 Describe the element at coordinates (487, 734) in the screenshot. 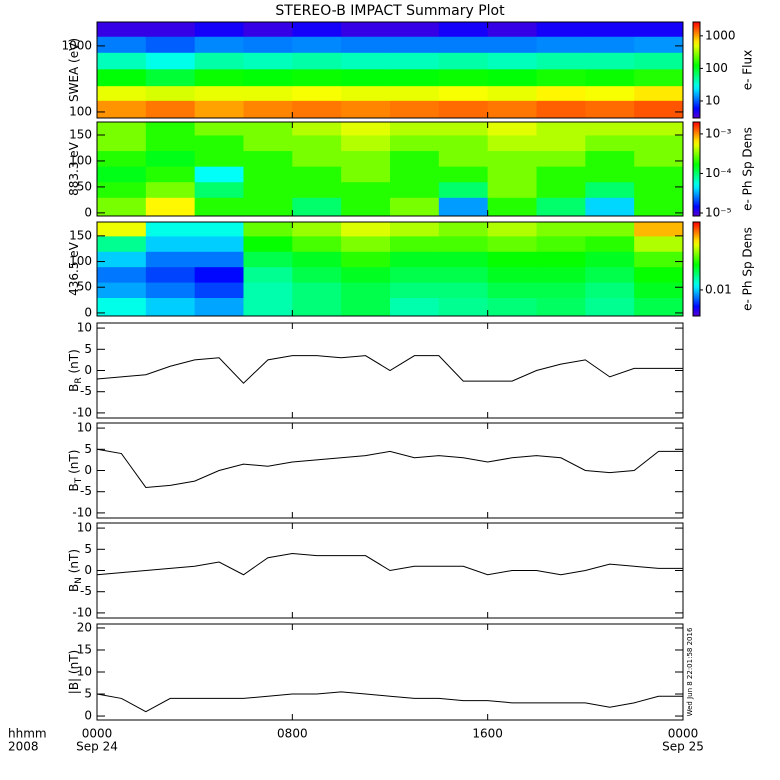

I see `x-tick-label: 1600` at that location.